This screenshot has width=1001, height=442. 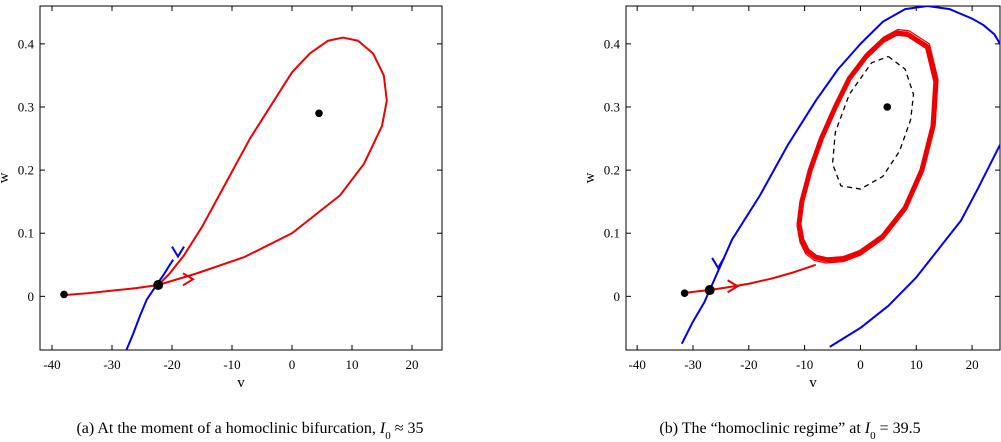 I want to click on limit-cycle-loop, so click(x=867, y=146).